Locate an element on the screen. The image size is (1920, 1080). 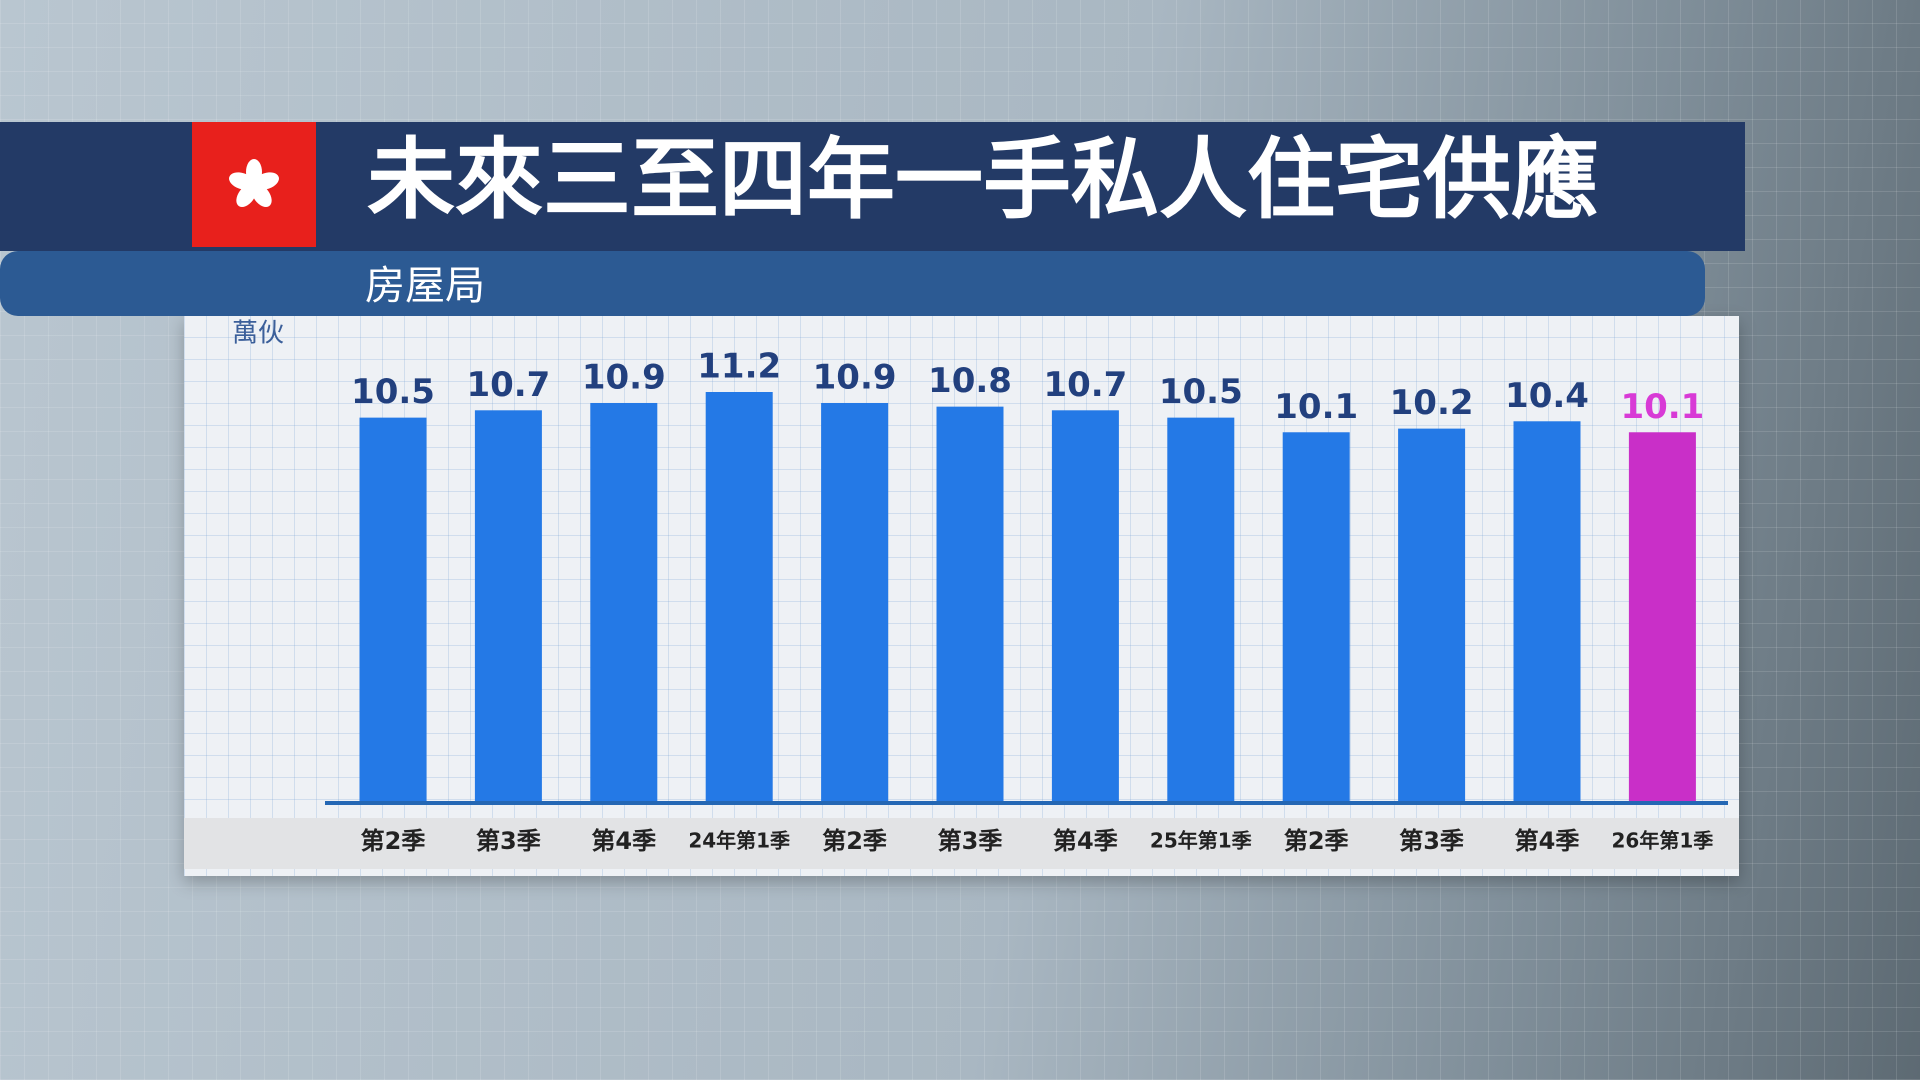
x-tick-label: 26年第1季 is located at coordinates (1663, 841).